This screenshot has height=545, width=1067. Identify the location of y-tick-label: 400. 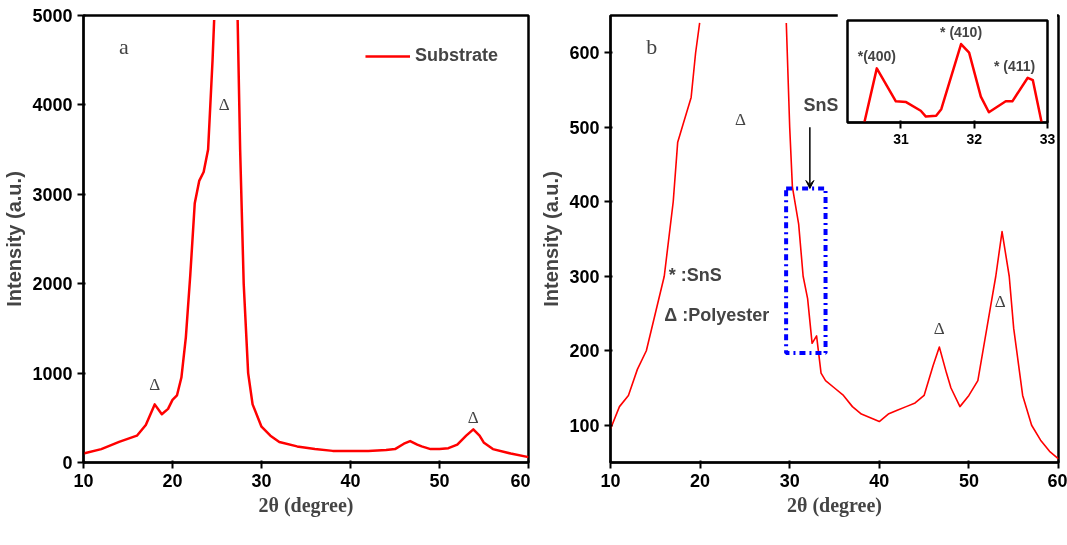
(584, 202).